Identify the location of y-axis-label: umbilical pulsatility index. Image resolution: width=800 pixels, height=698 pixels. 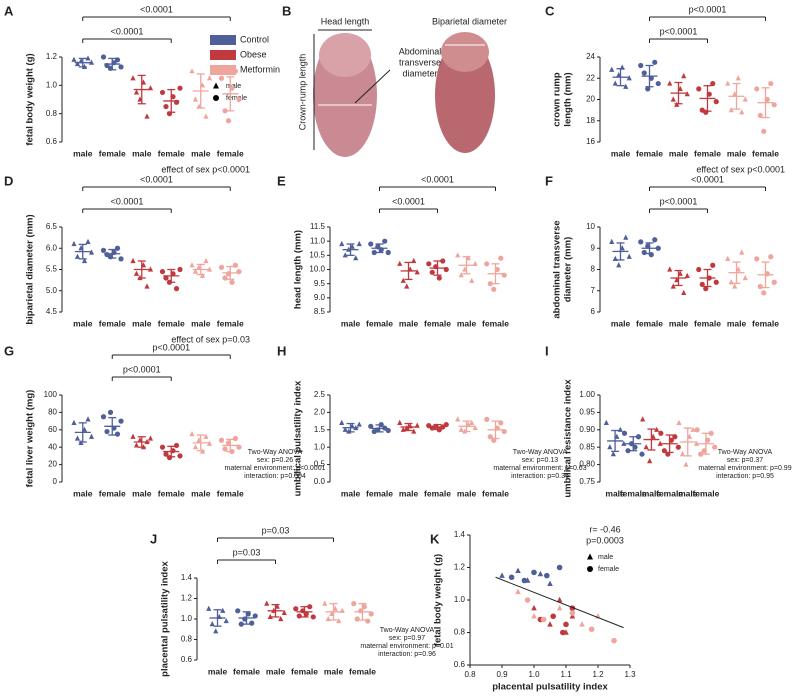
(298, 438).